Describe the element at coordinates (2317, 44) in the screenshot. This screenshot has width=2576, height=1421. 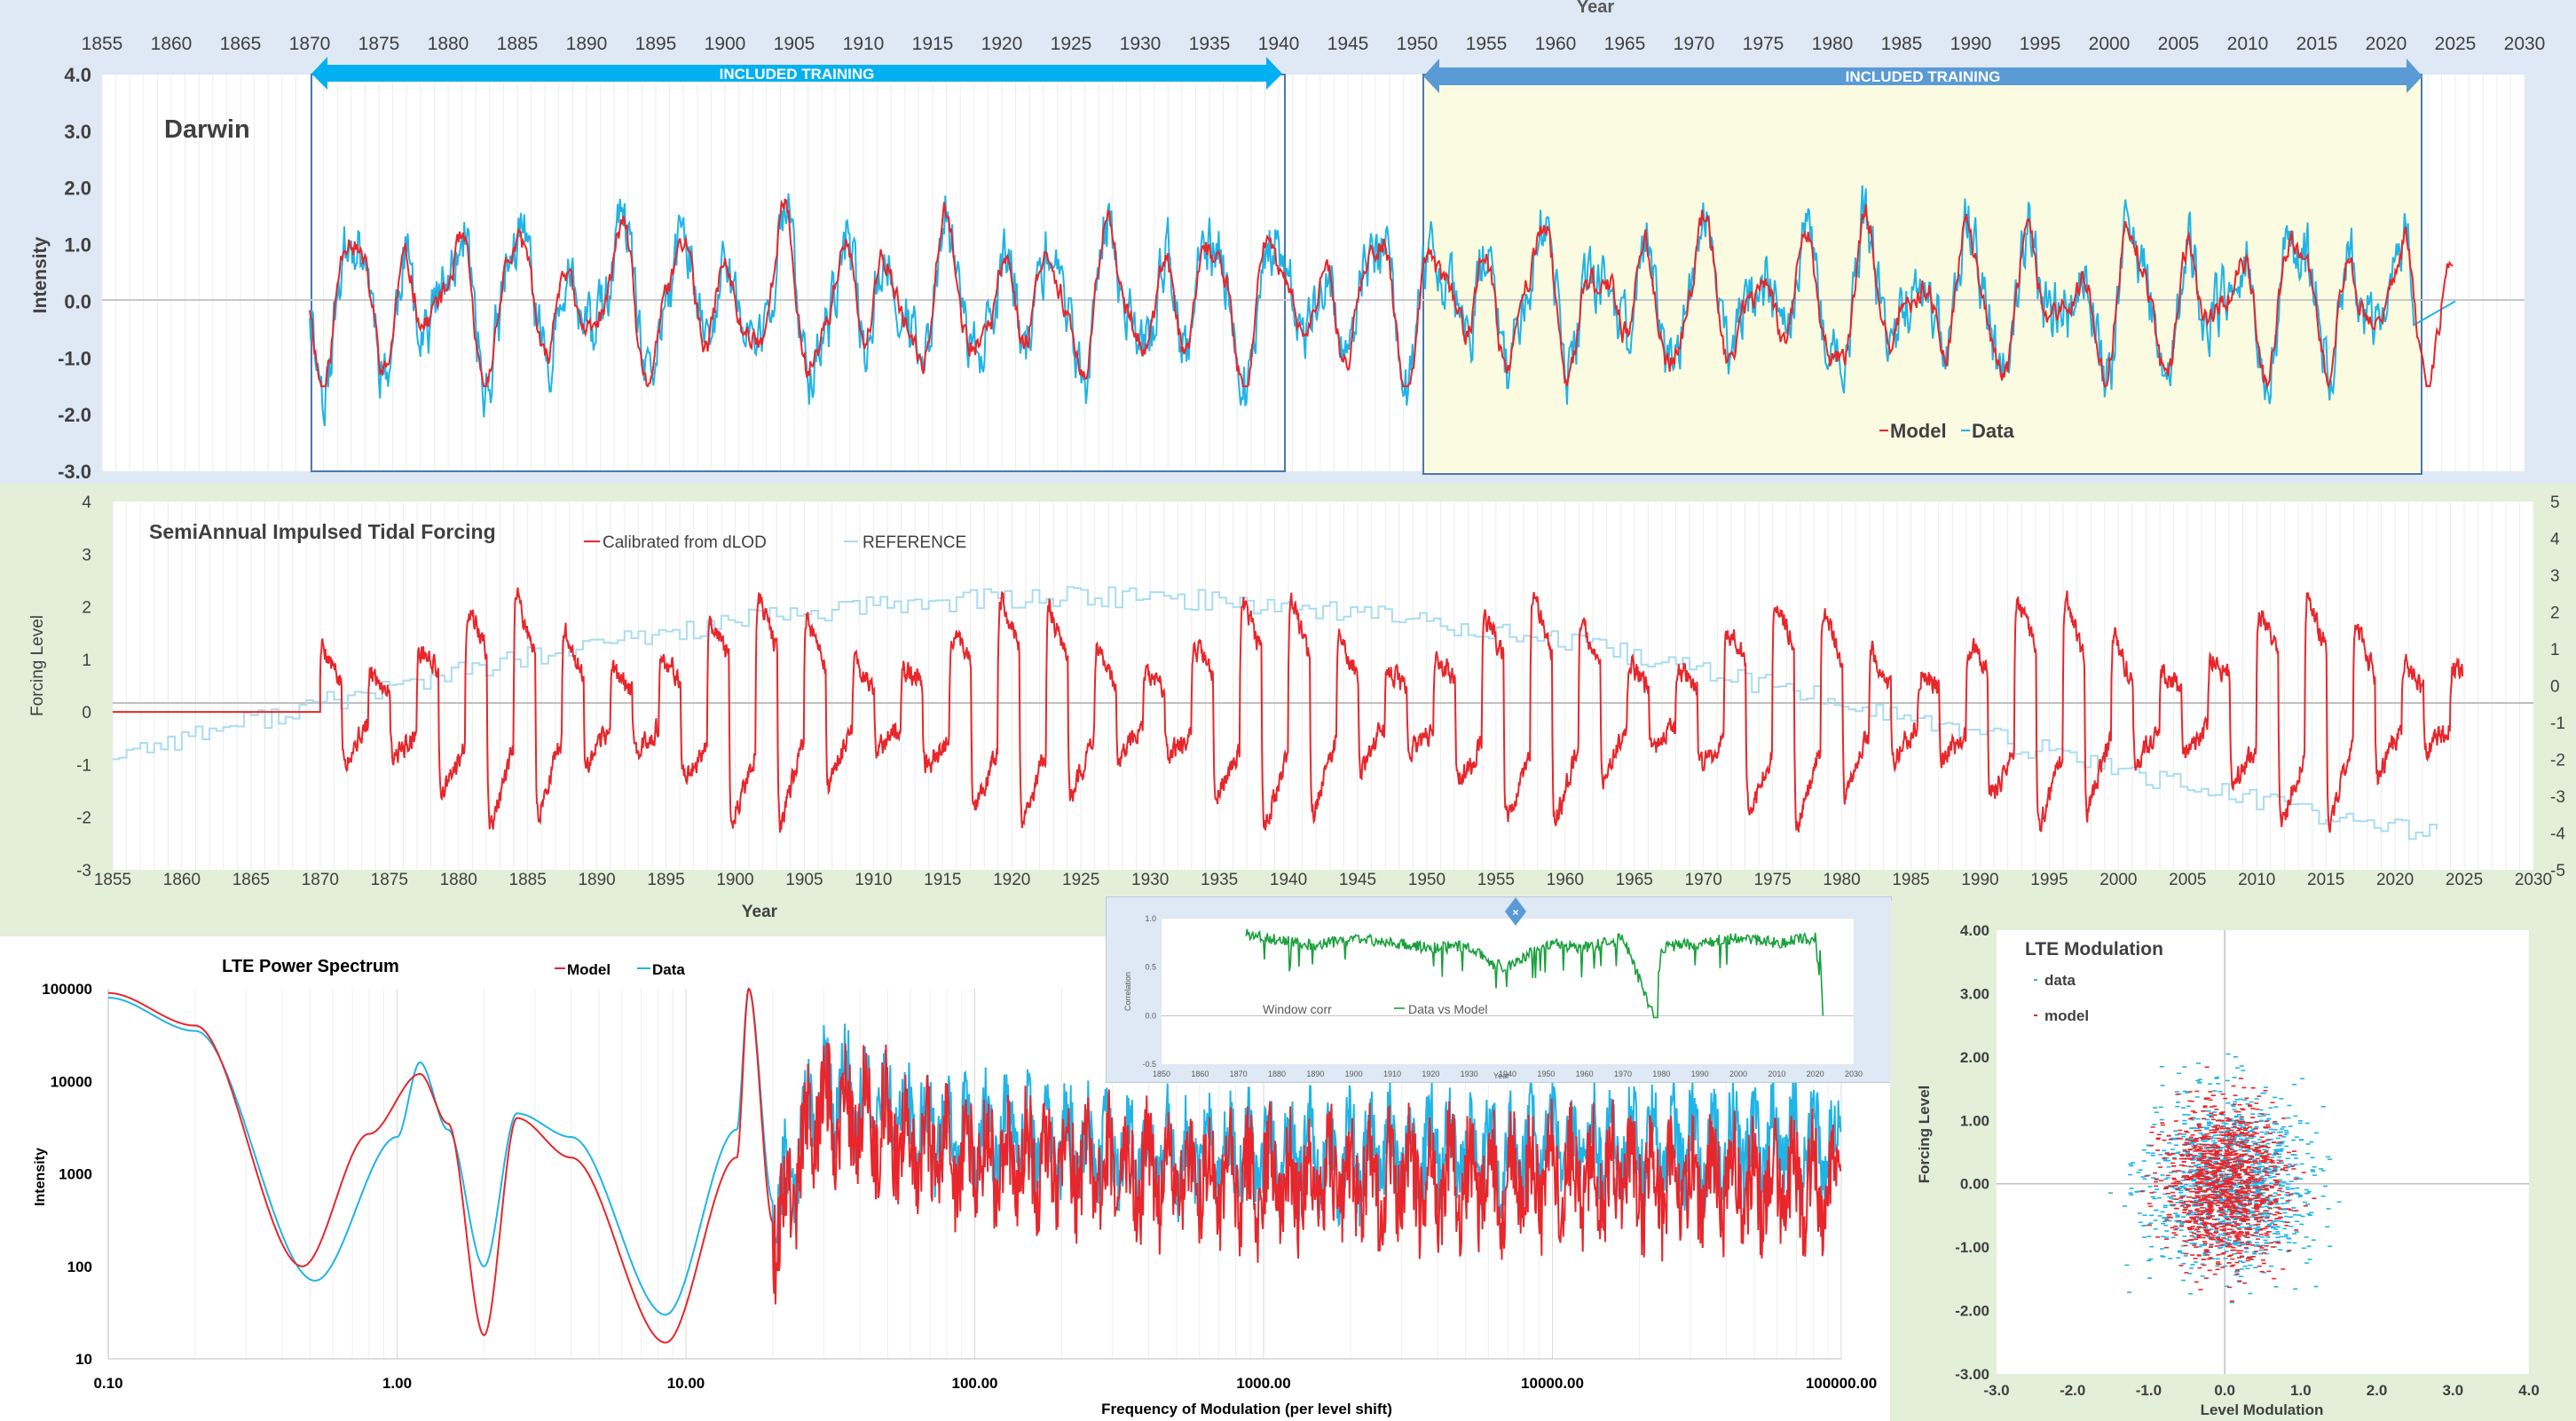
I see `x-tick-label: 2015` at that location.